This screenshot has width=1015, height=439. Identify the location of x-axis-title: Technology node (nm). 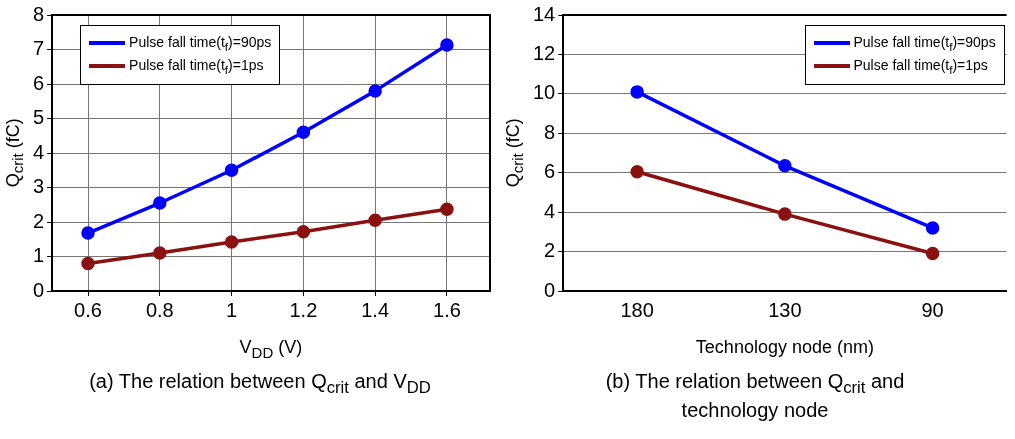
(784, 347).